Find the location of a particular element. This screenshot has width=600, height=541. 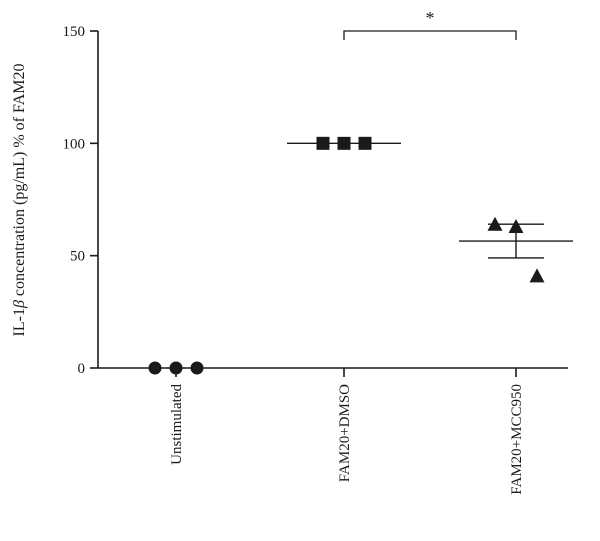

category-label-2: FAM20+MCC950 is located at coordinates (517, 439).